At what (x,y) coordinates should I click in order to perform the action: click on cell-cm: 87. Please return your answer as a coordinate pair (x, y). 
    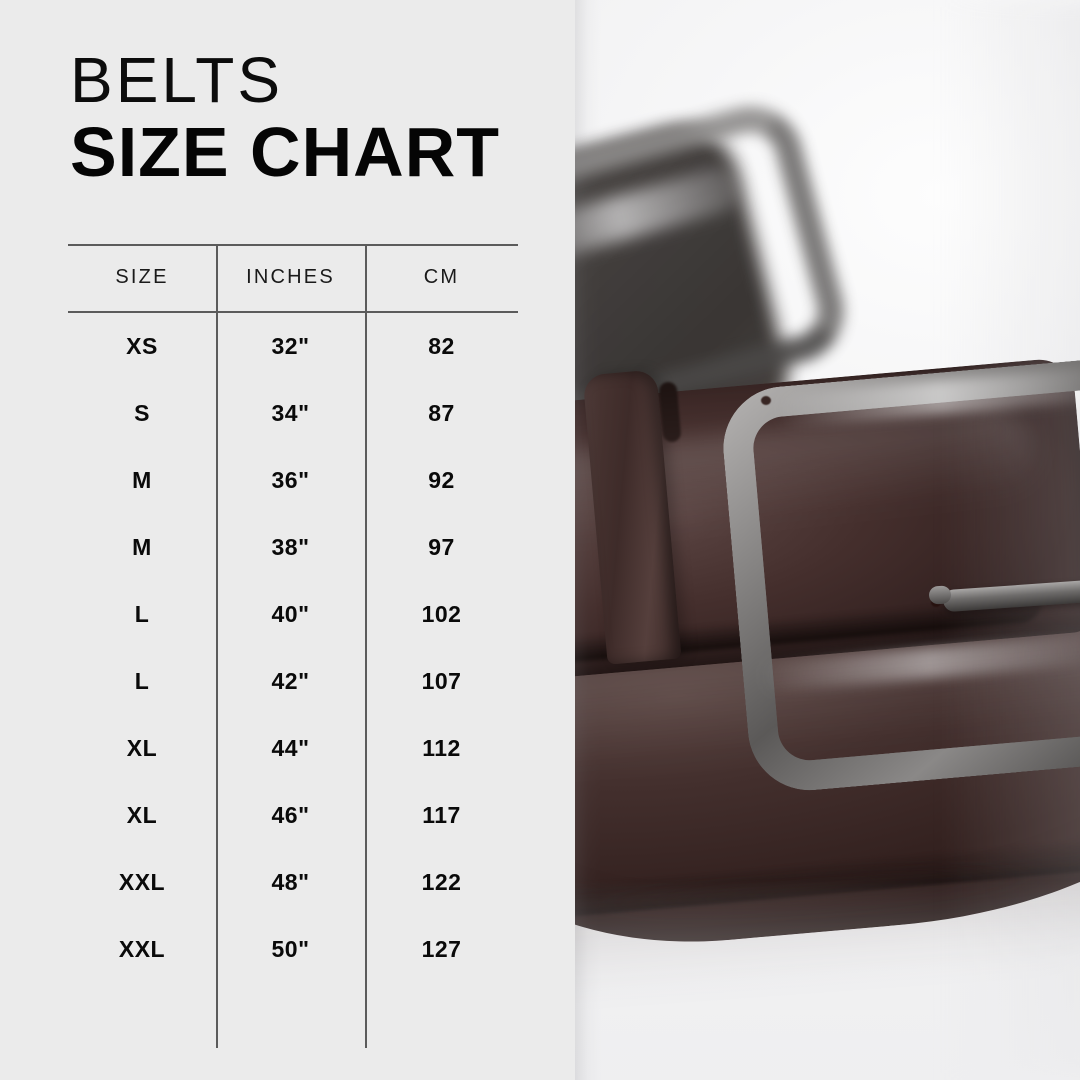
    Looking at the image, I should click on (441, 413).